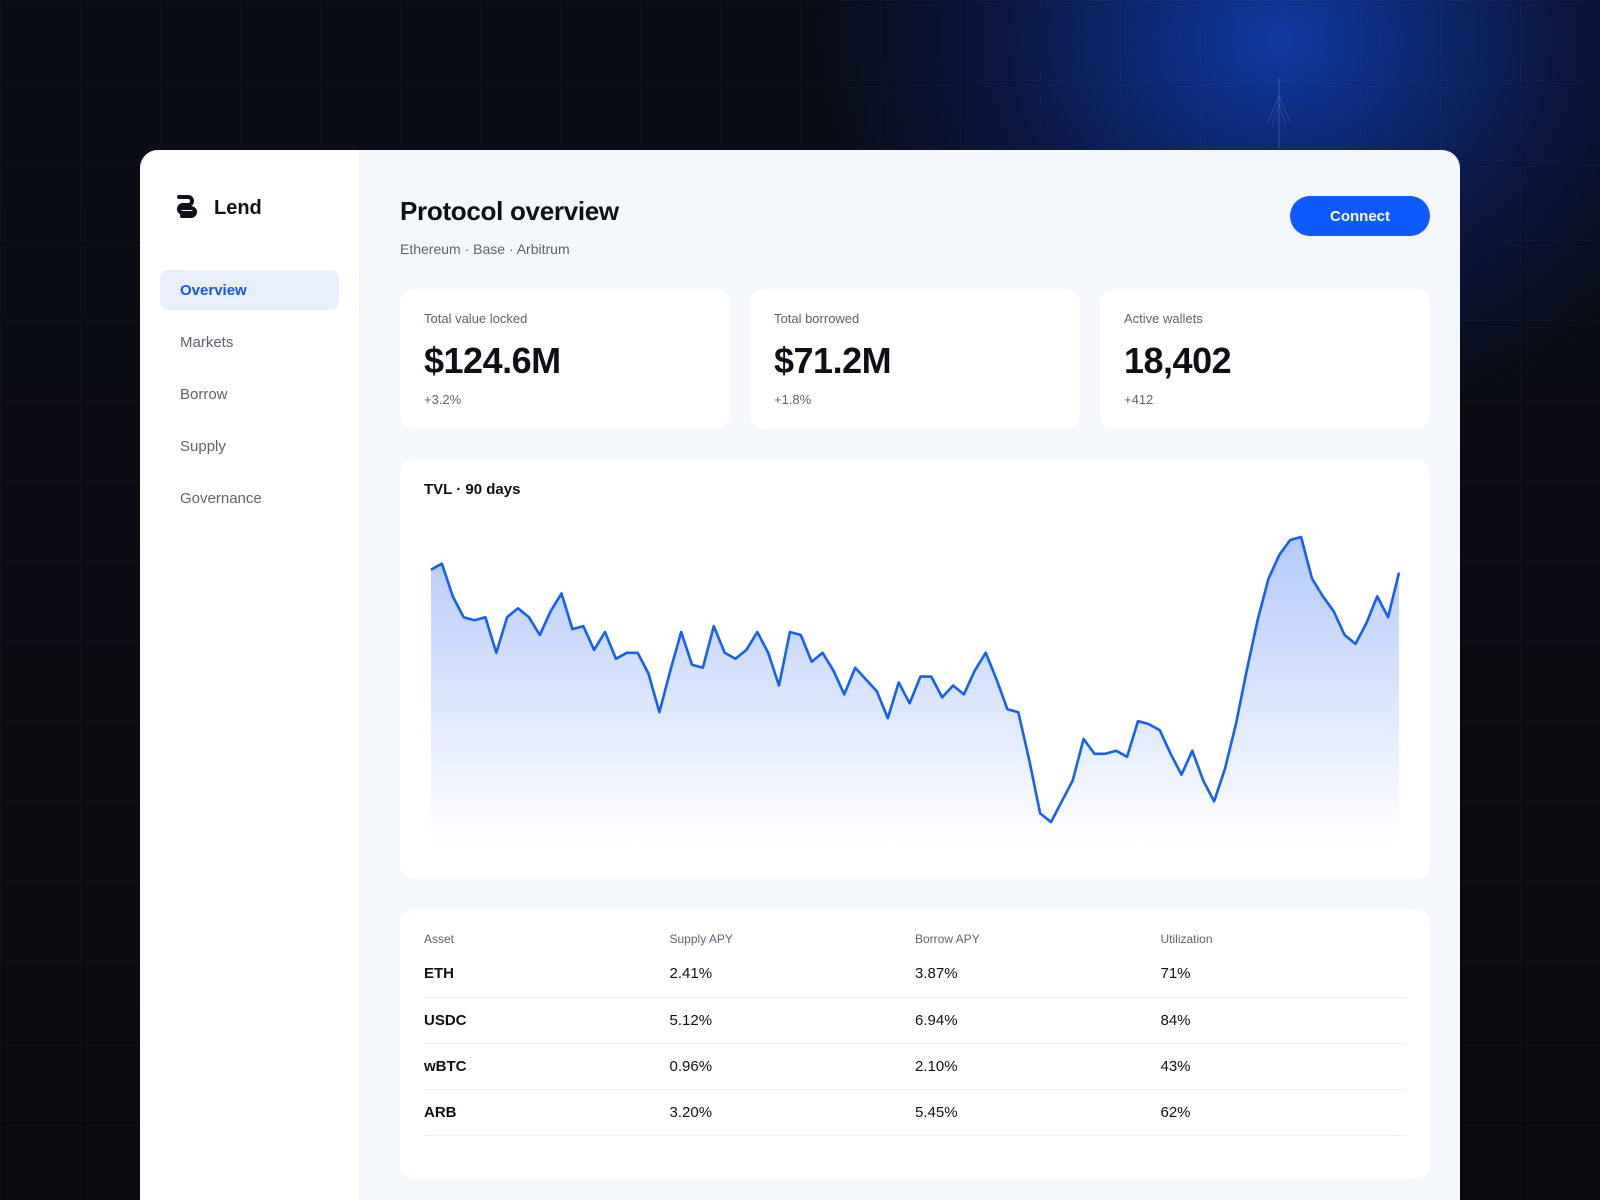 Image resolution: width=1600 pixels, height=1200 pixels. Describe the element at coordinates (443, 399) in the screenshot. I see `stat-delta: +3.2%` at that location.